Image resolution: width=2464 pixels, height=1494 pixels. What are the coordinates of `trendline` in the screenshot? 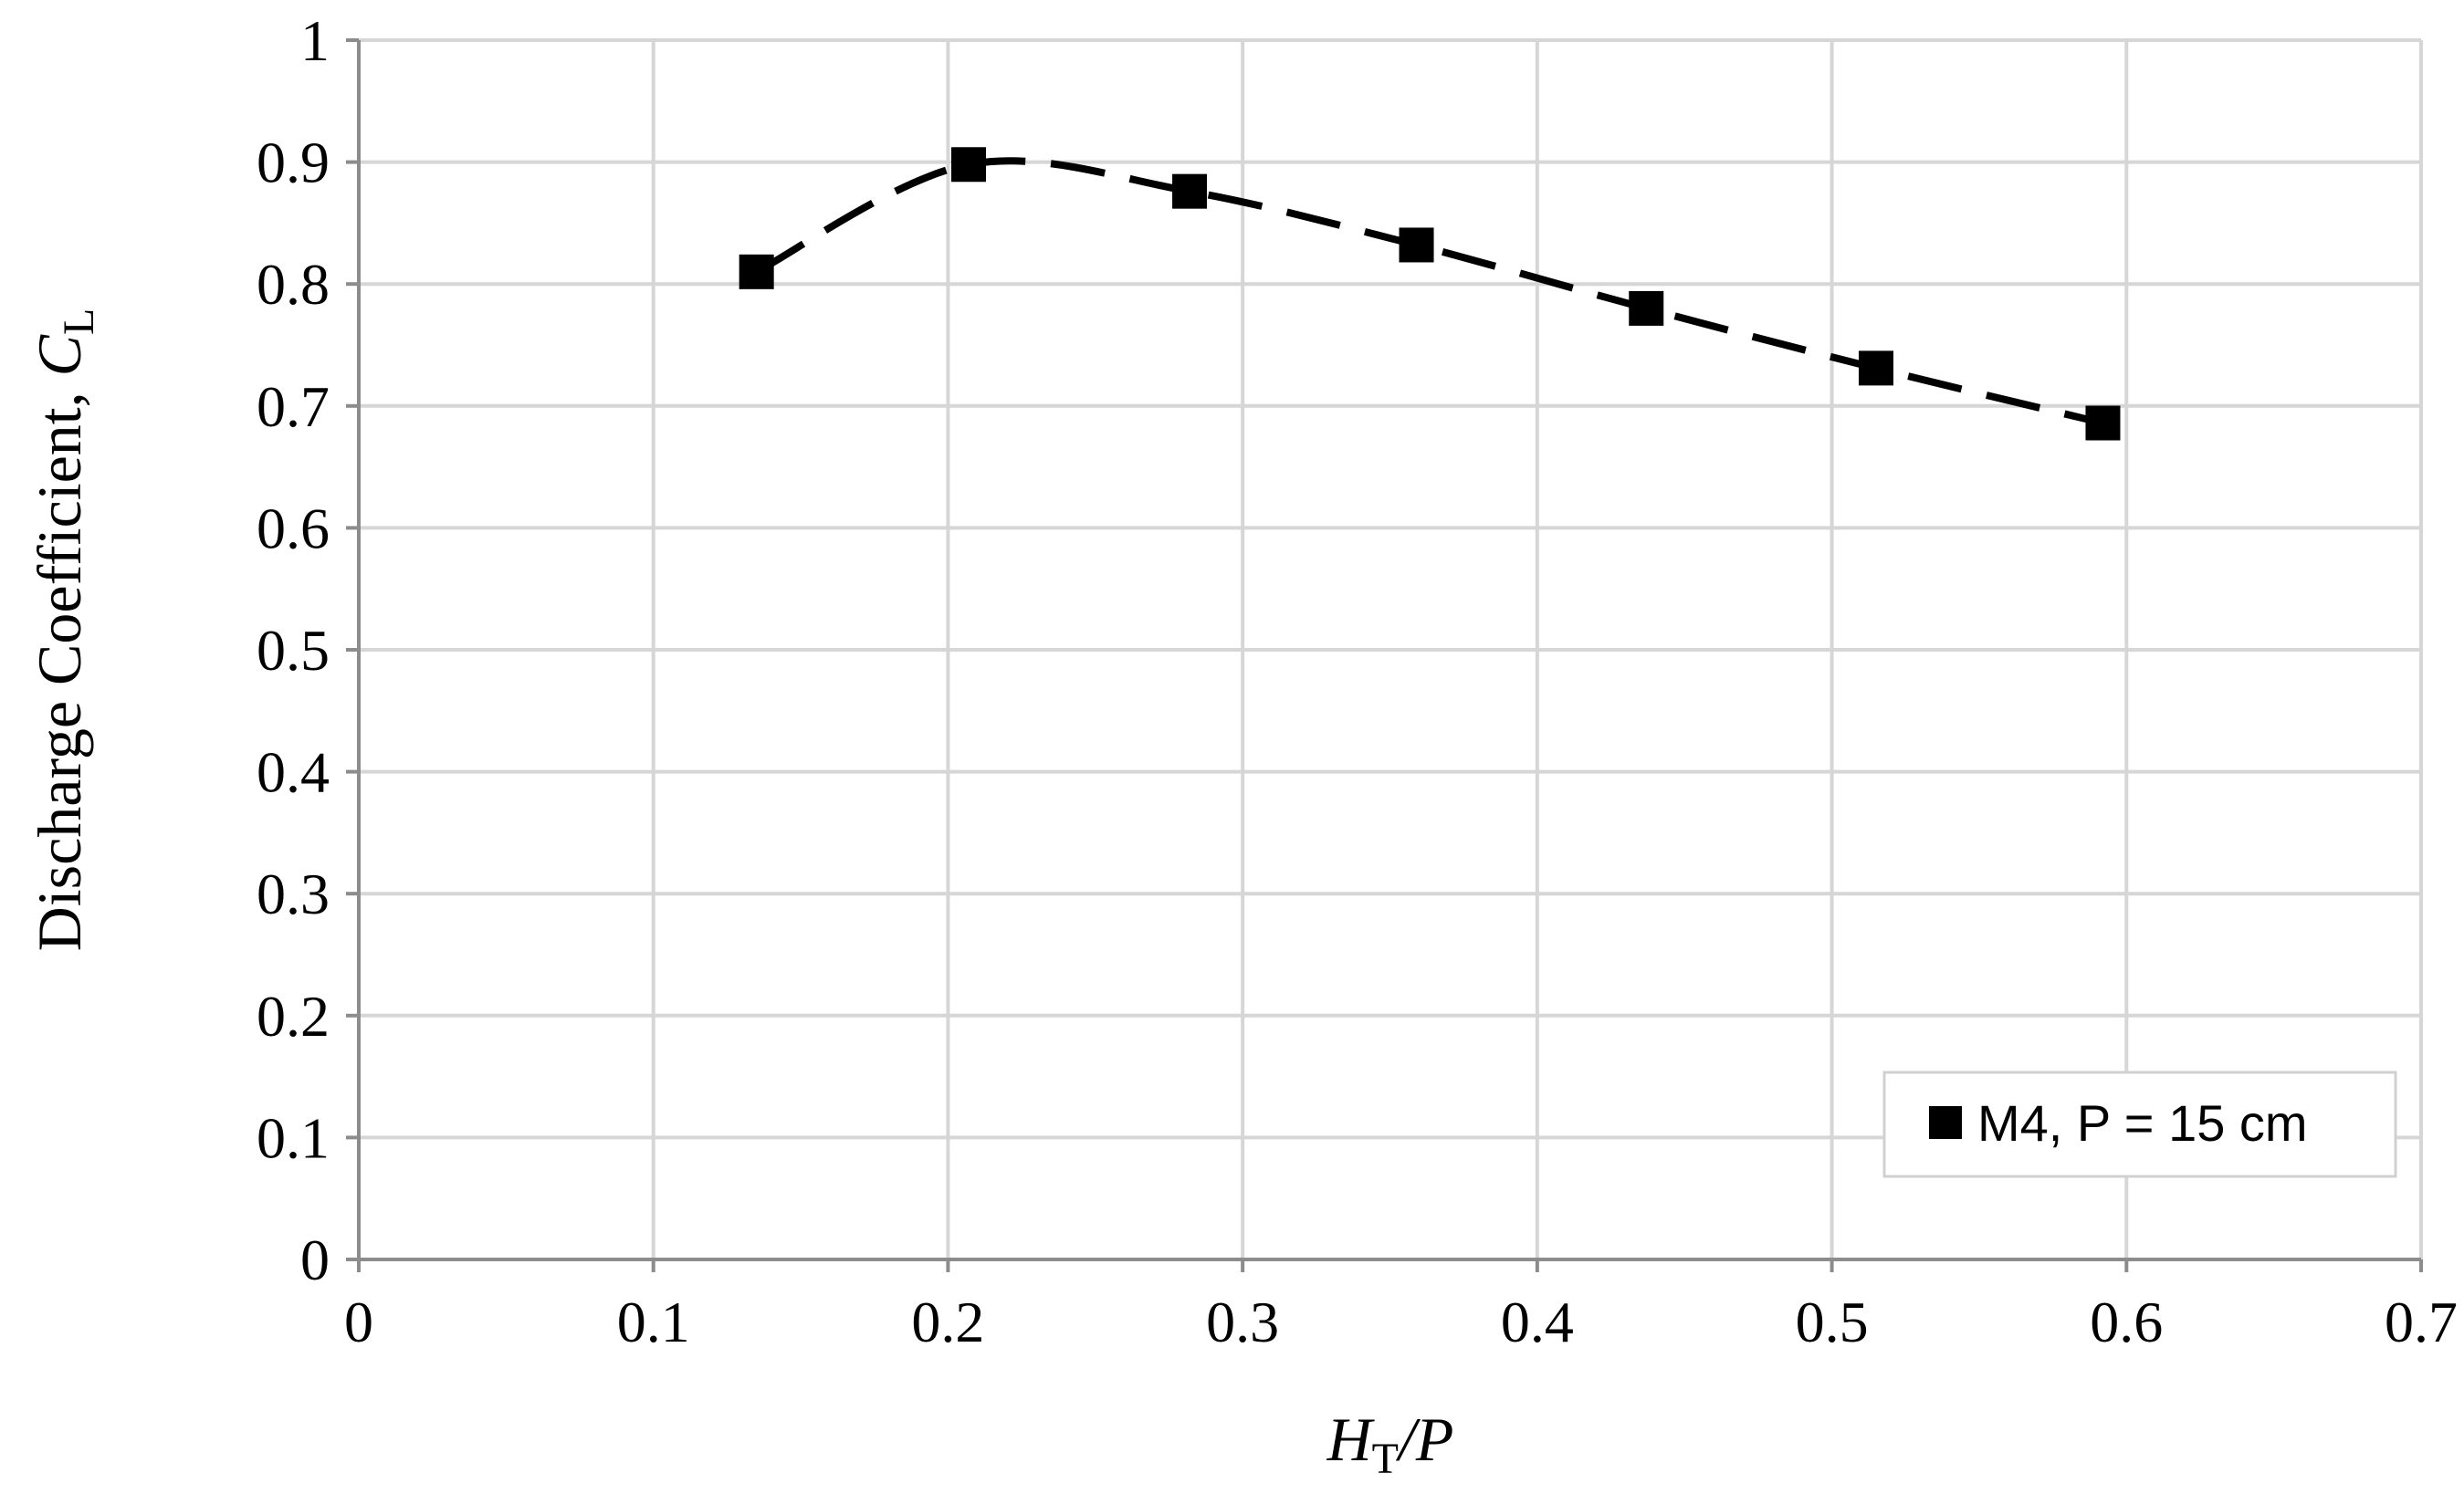 It's located at (1429, 292).